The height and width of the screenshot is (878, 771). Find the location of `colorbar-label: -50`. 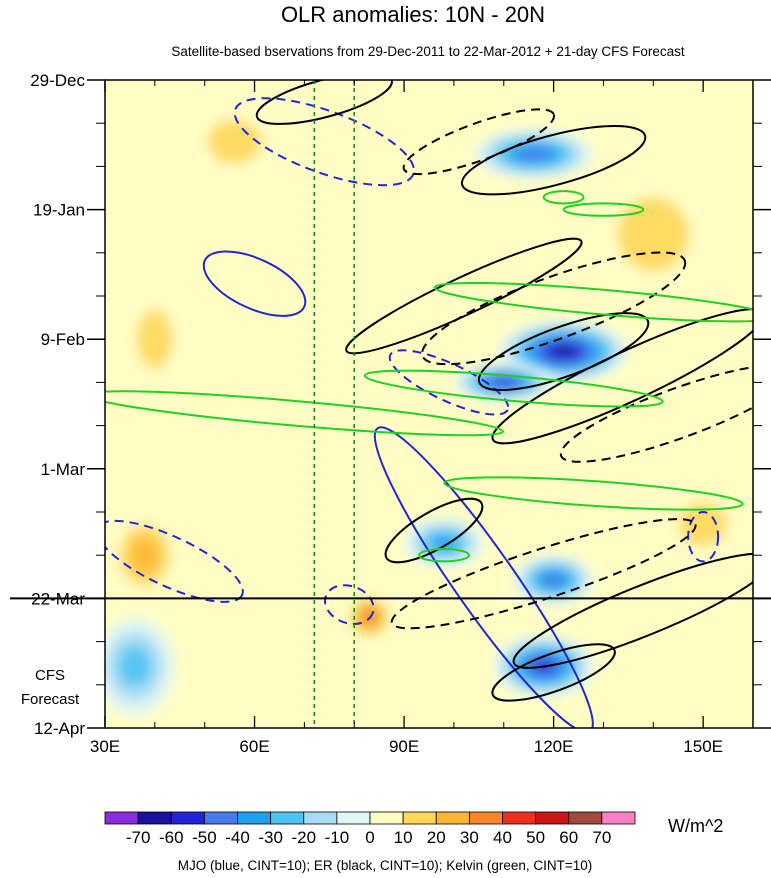

colorbar-label: -50 is located at coordinates (204, 837).